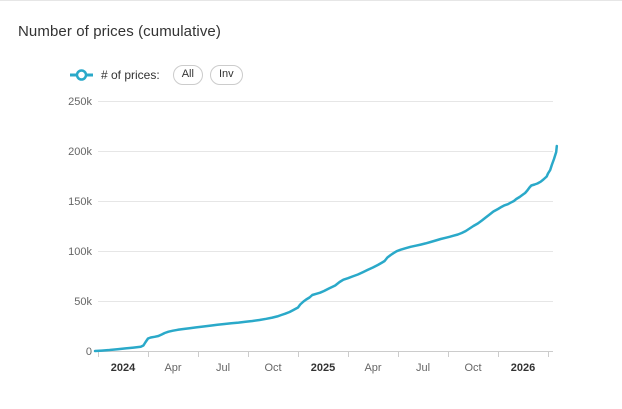  Describe the element at coordinates (187, 75) in the screenshot. I see `filter-all-button: All` at that location.